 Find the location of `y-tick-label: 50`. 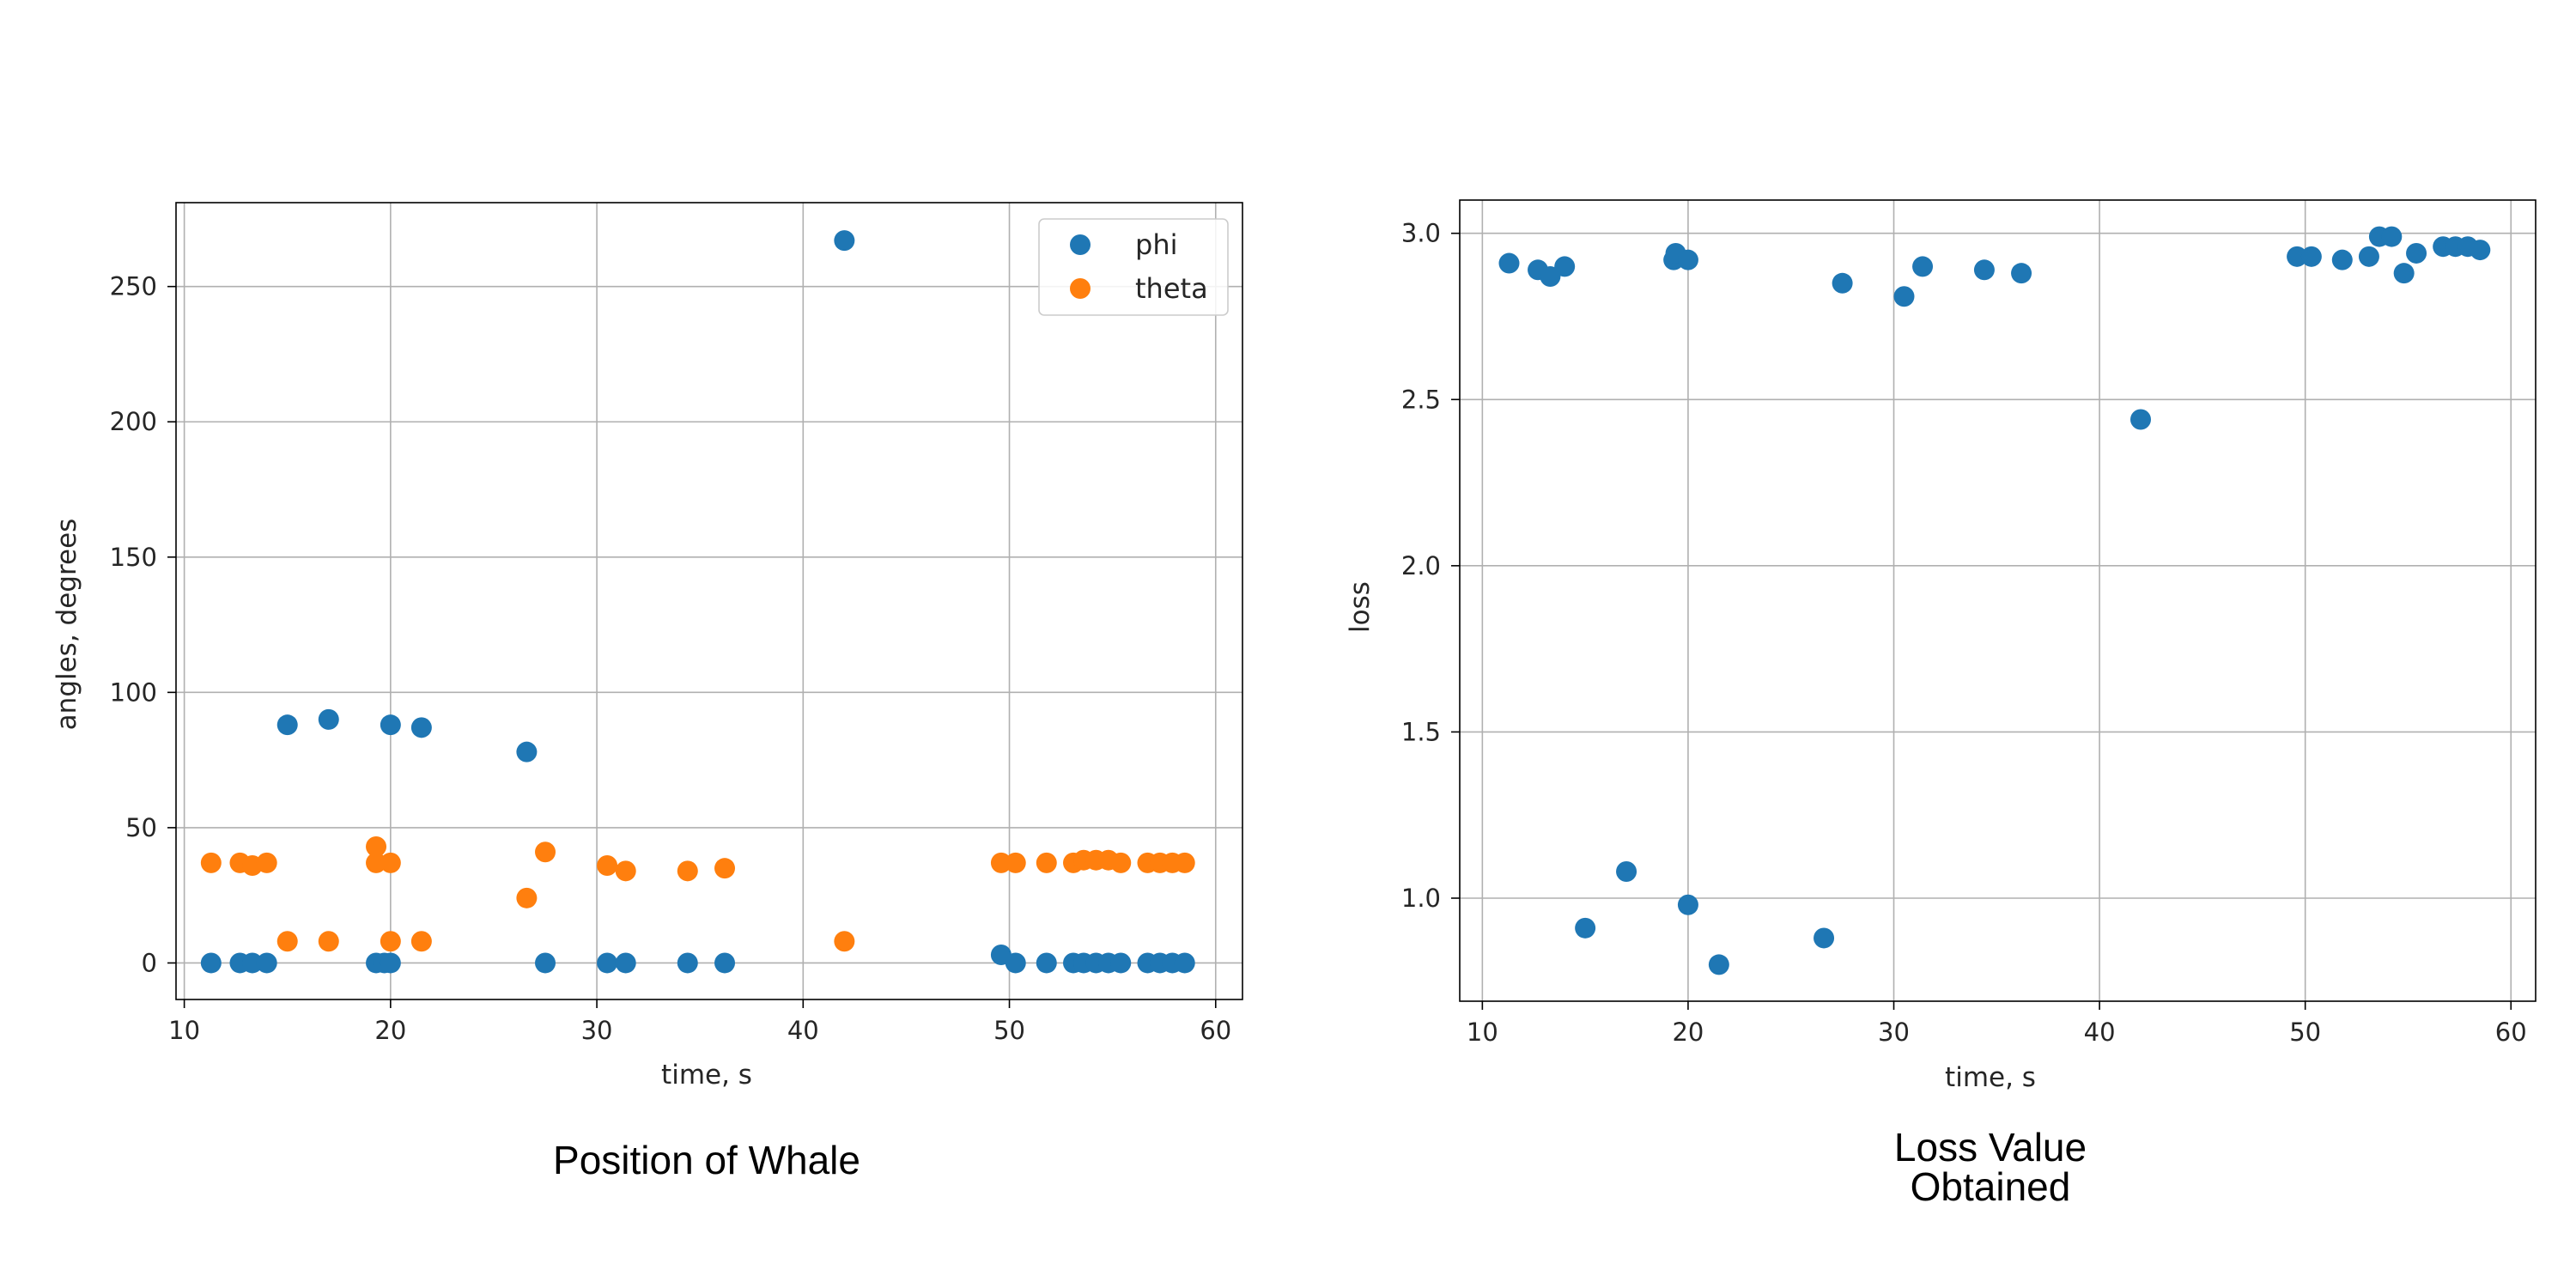

y-tick-label: 50 is located at coordinates (141, 828).